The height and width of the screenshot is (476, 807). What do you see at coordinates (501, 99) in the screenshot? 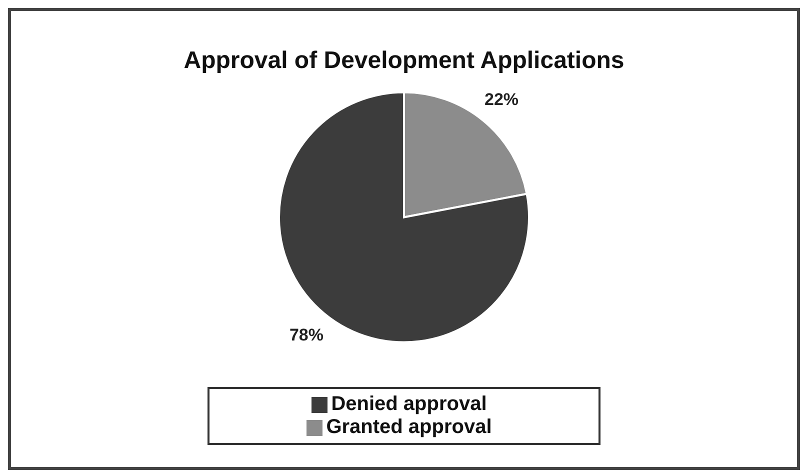
I see `data-label: 22%` at bounding box center [501, 99].